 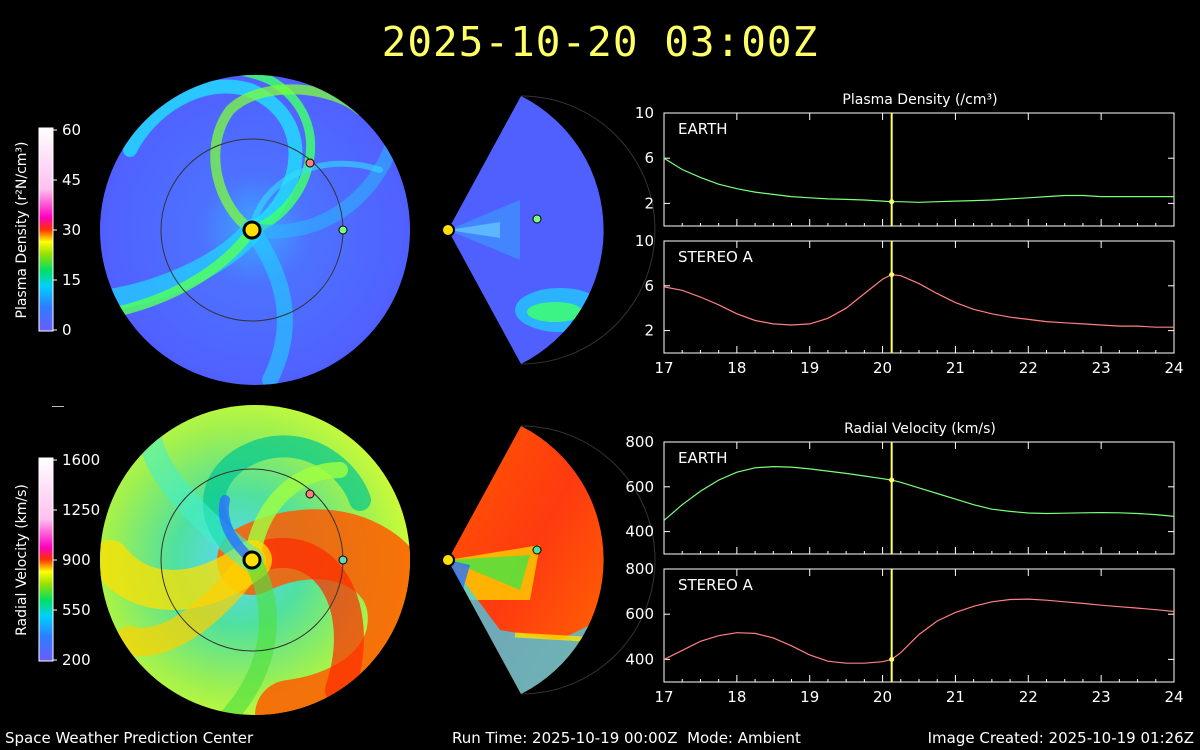 What do you see at coordinates (919, 100) in the screenshot?
I see `chart-title: Plasma Density (/cm³)` at bounding box center [919, 100].